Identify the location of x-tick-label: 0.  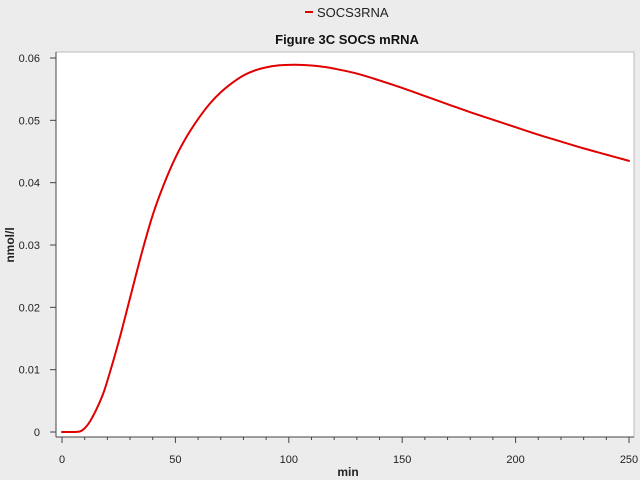
(62, 460).